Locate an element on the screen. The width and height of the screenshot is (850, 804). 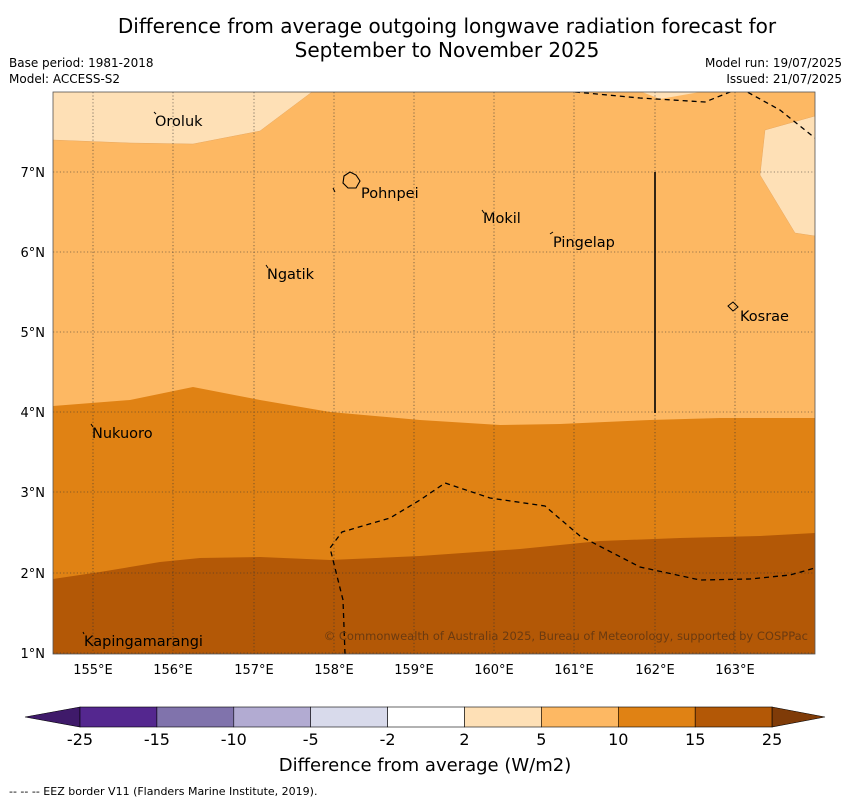
oroluk-mark is located at coordinates (155, 113).